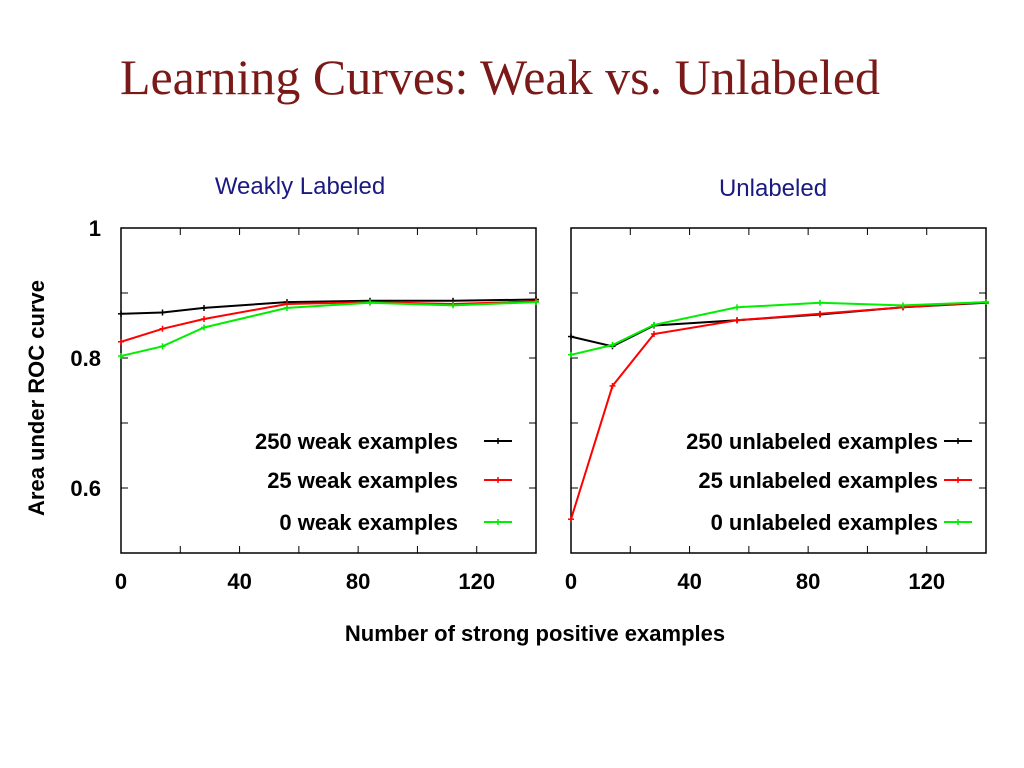 This screenshot has width=1024, height=768. Describe the element at coordinates (500, 77) in the screenshot. I see `slide-title: Learning Curves: Weak vs. Unlabeled` at that location.